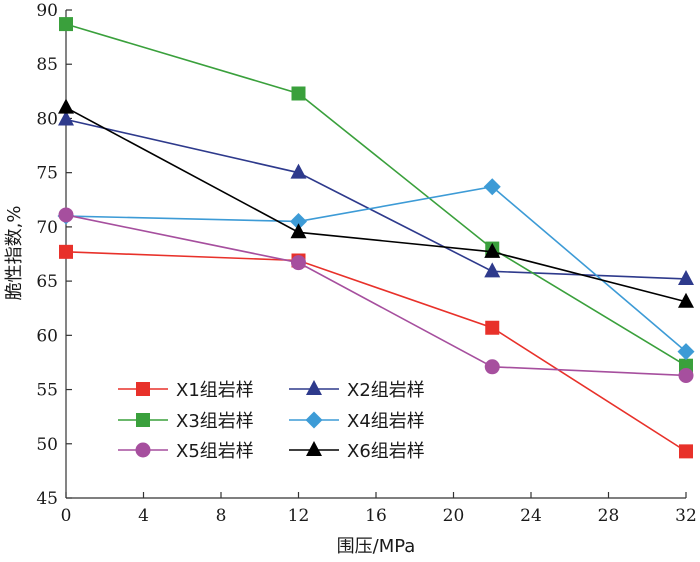  I want to click on x-tick-label: 24, so click(531, 516).